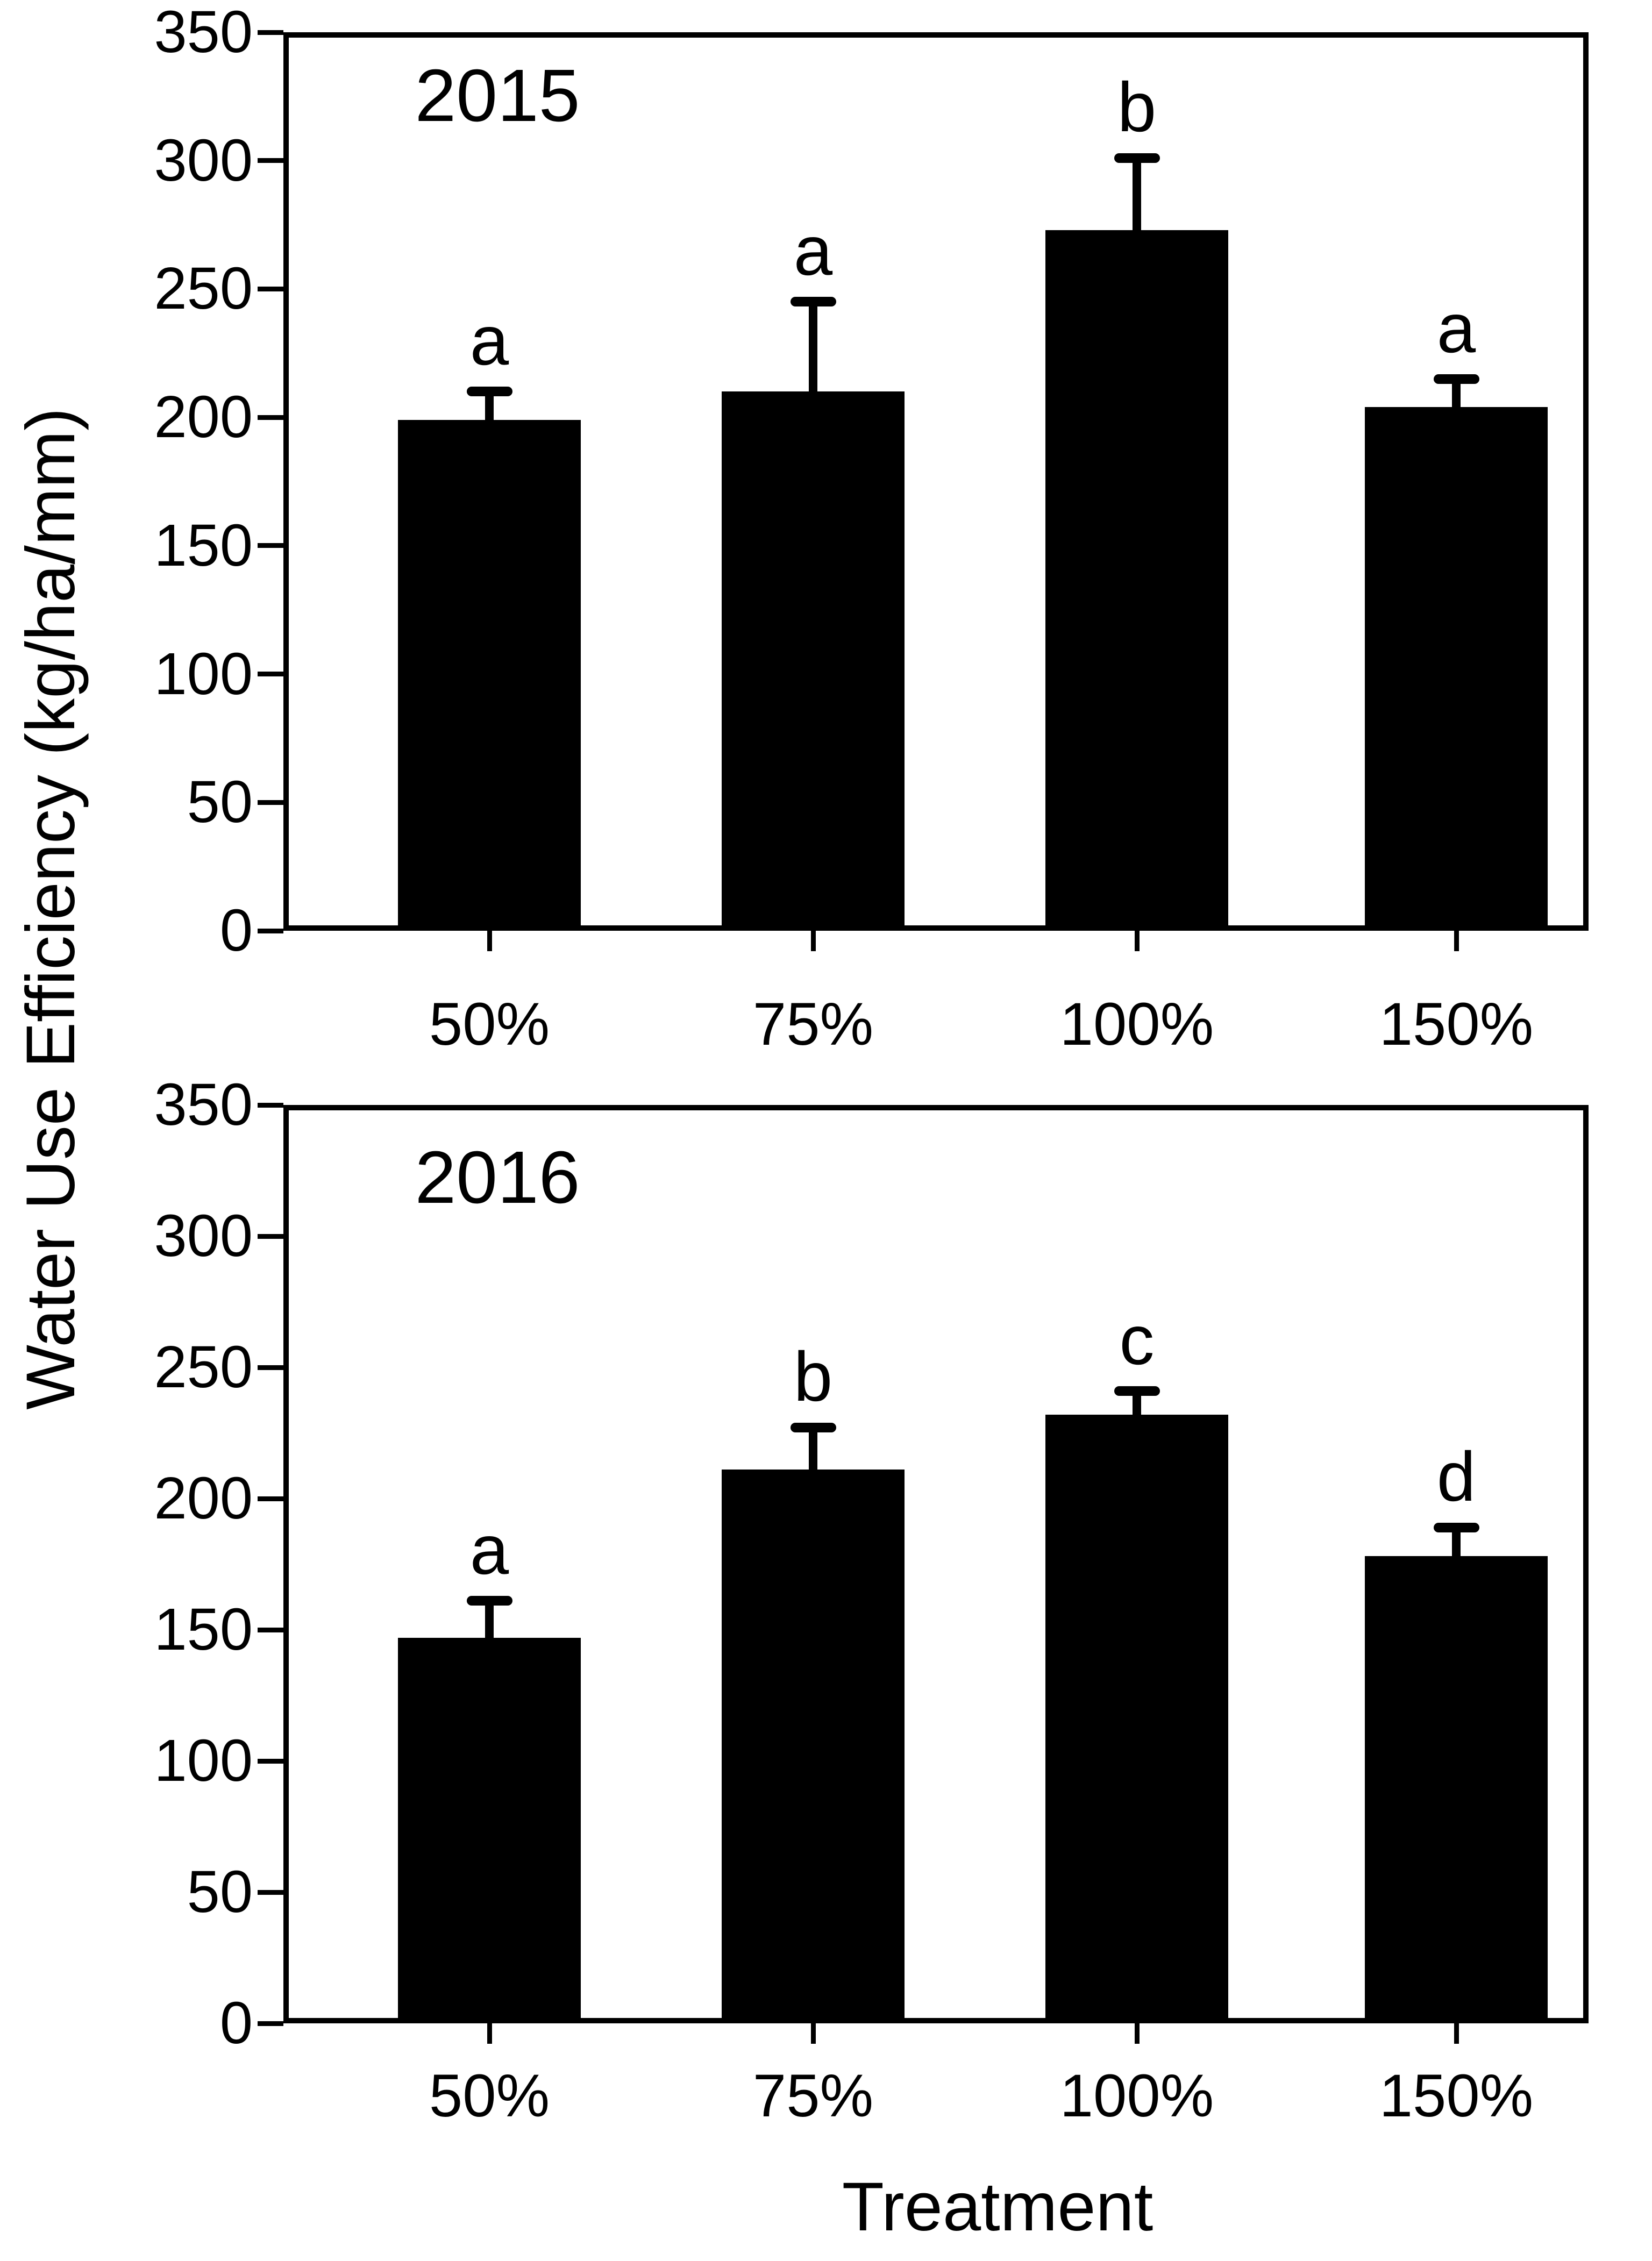  What do you see at coordinates (1137, 1339) in the screenshot?
I see `significance-letter: c` at bounding box center [1137, 1339].